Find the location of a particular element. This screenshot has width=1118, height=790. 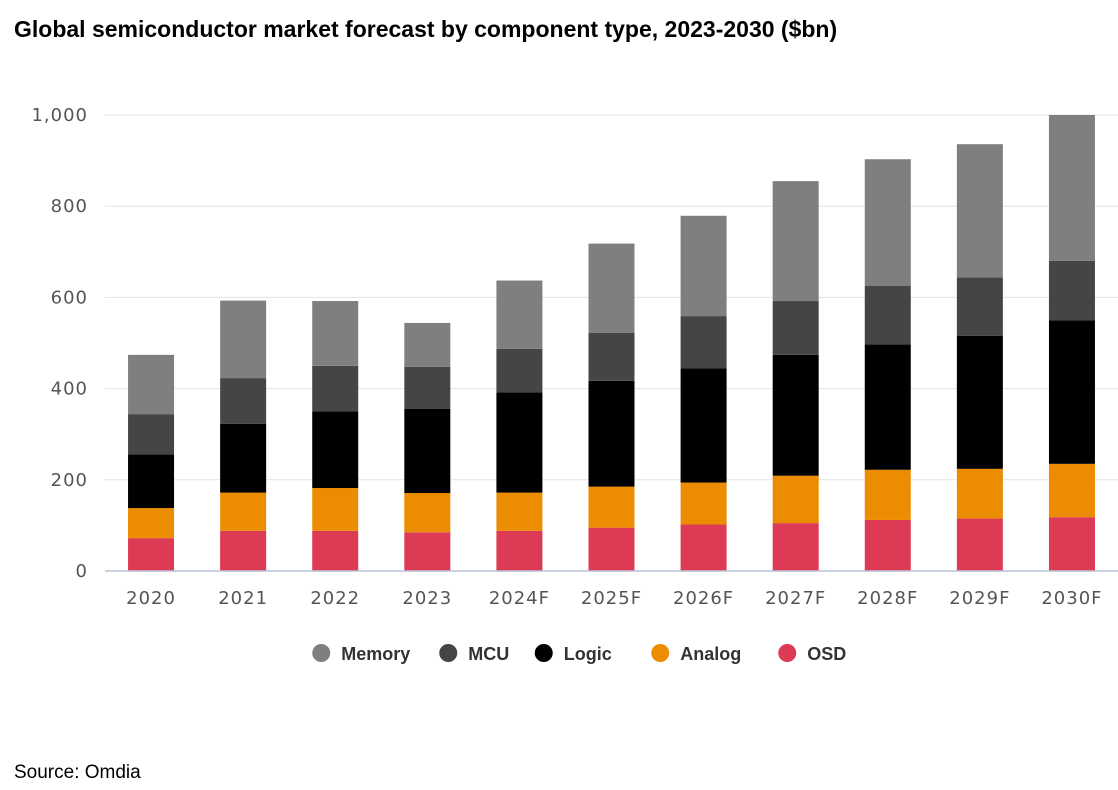

bar-logic-2027f is located at coordinates (795, 415).